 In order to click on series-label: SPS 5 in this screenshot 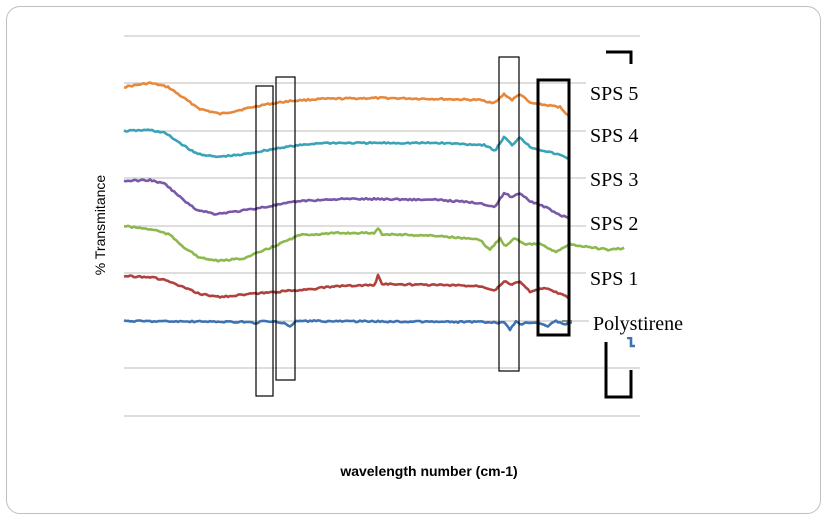, I will do `click(614, 94)`.